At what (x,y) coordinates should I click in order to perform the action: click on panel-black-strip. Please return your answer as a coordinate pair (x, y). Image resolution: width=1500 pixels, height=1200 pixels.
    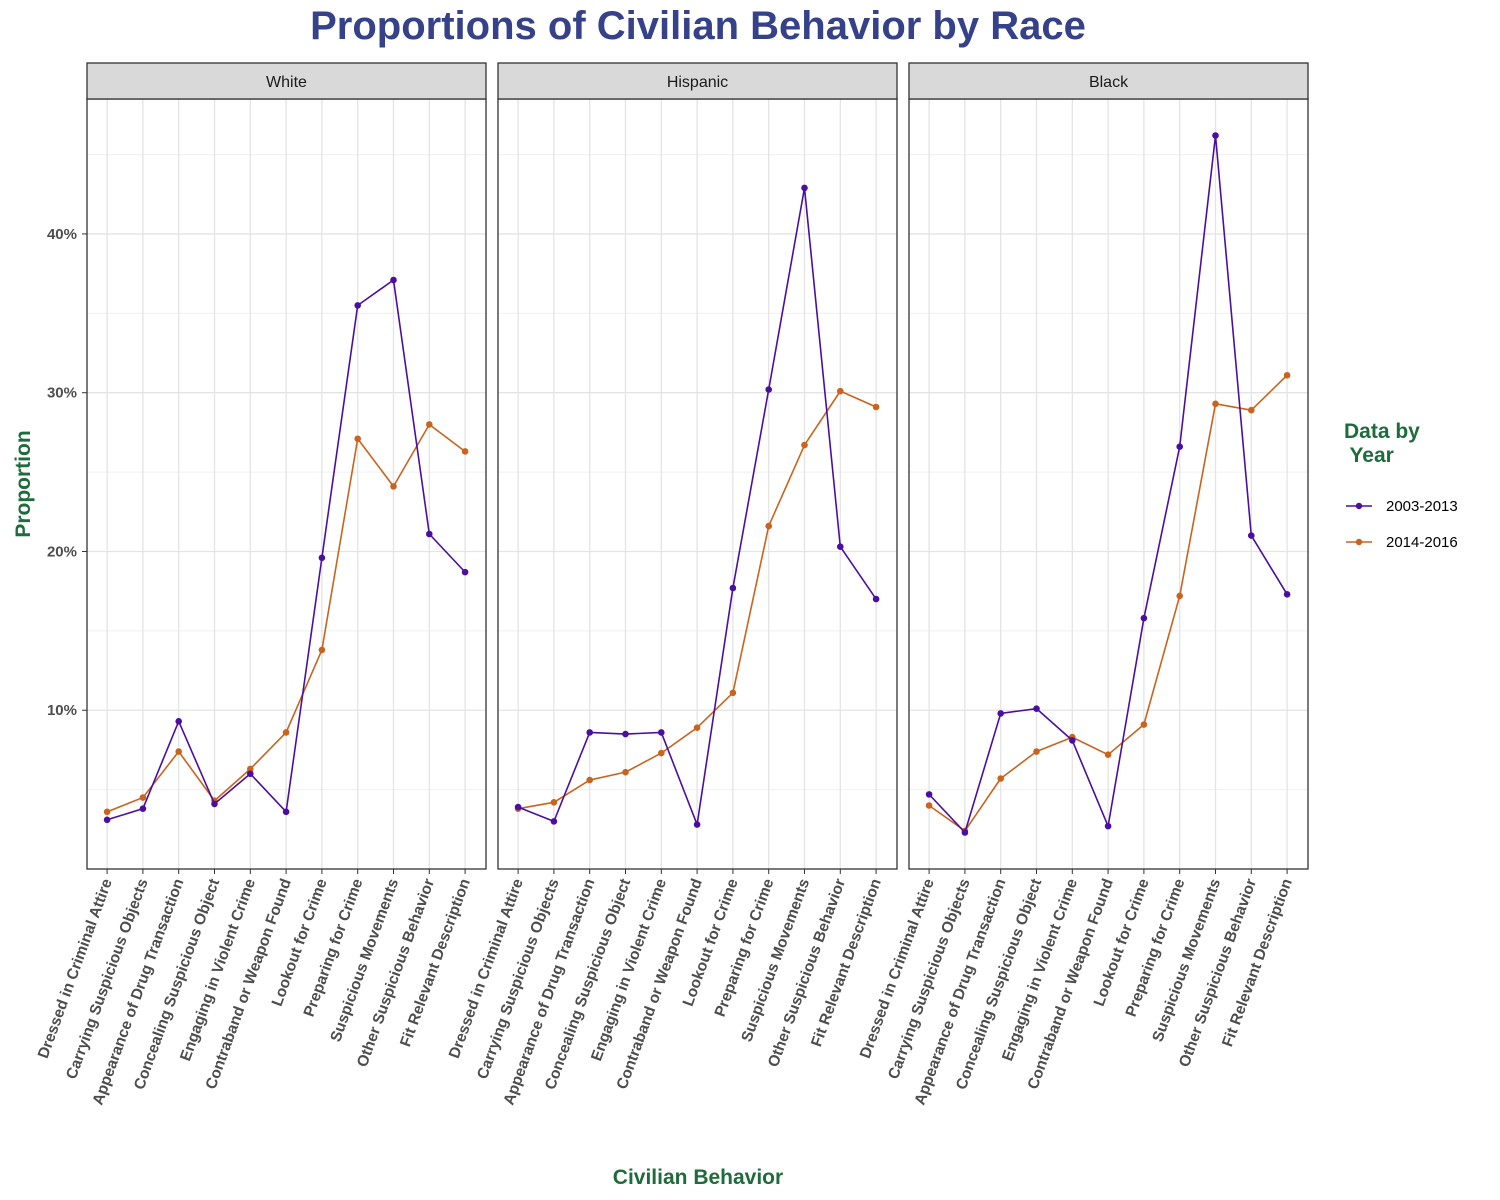
    Looking at the image, I should click on (1108, 81).